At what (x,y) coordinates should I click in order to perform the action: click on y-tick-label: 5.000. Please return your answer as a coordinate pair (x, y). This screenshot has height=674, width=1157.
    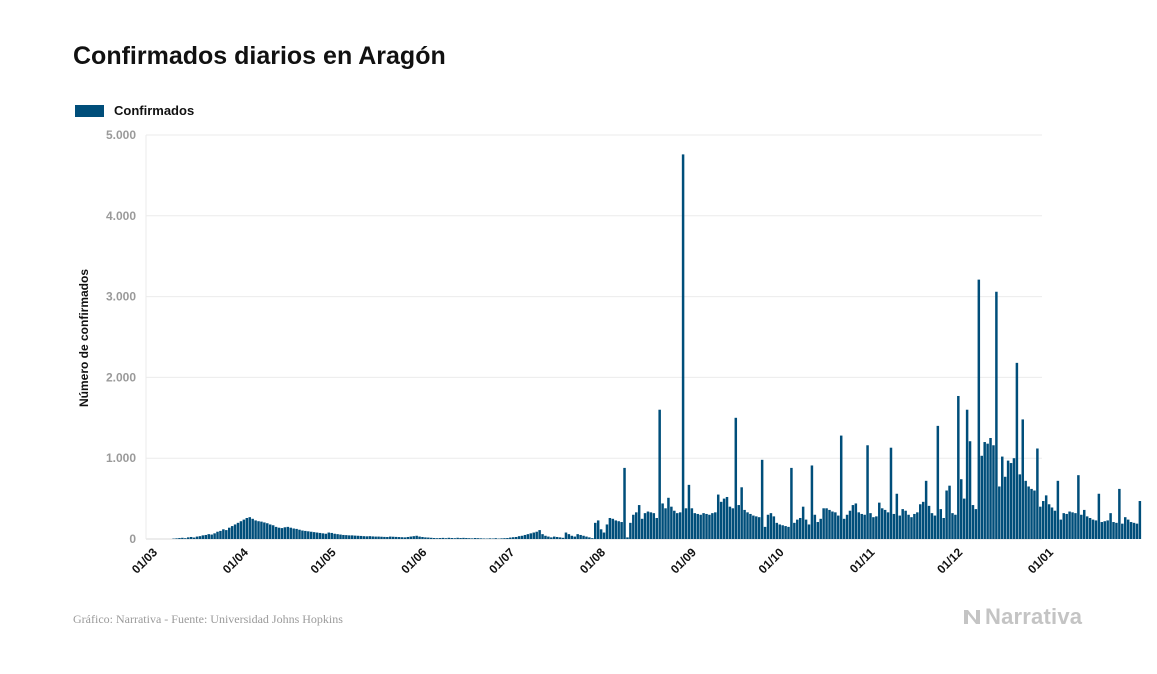
    Looking at the image, I should click on (121, 135).